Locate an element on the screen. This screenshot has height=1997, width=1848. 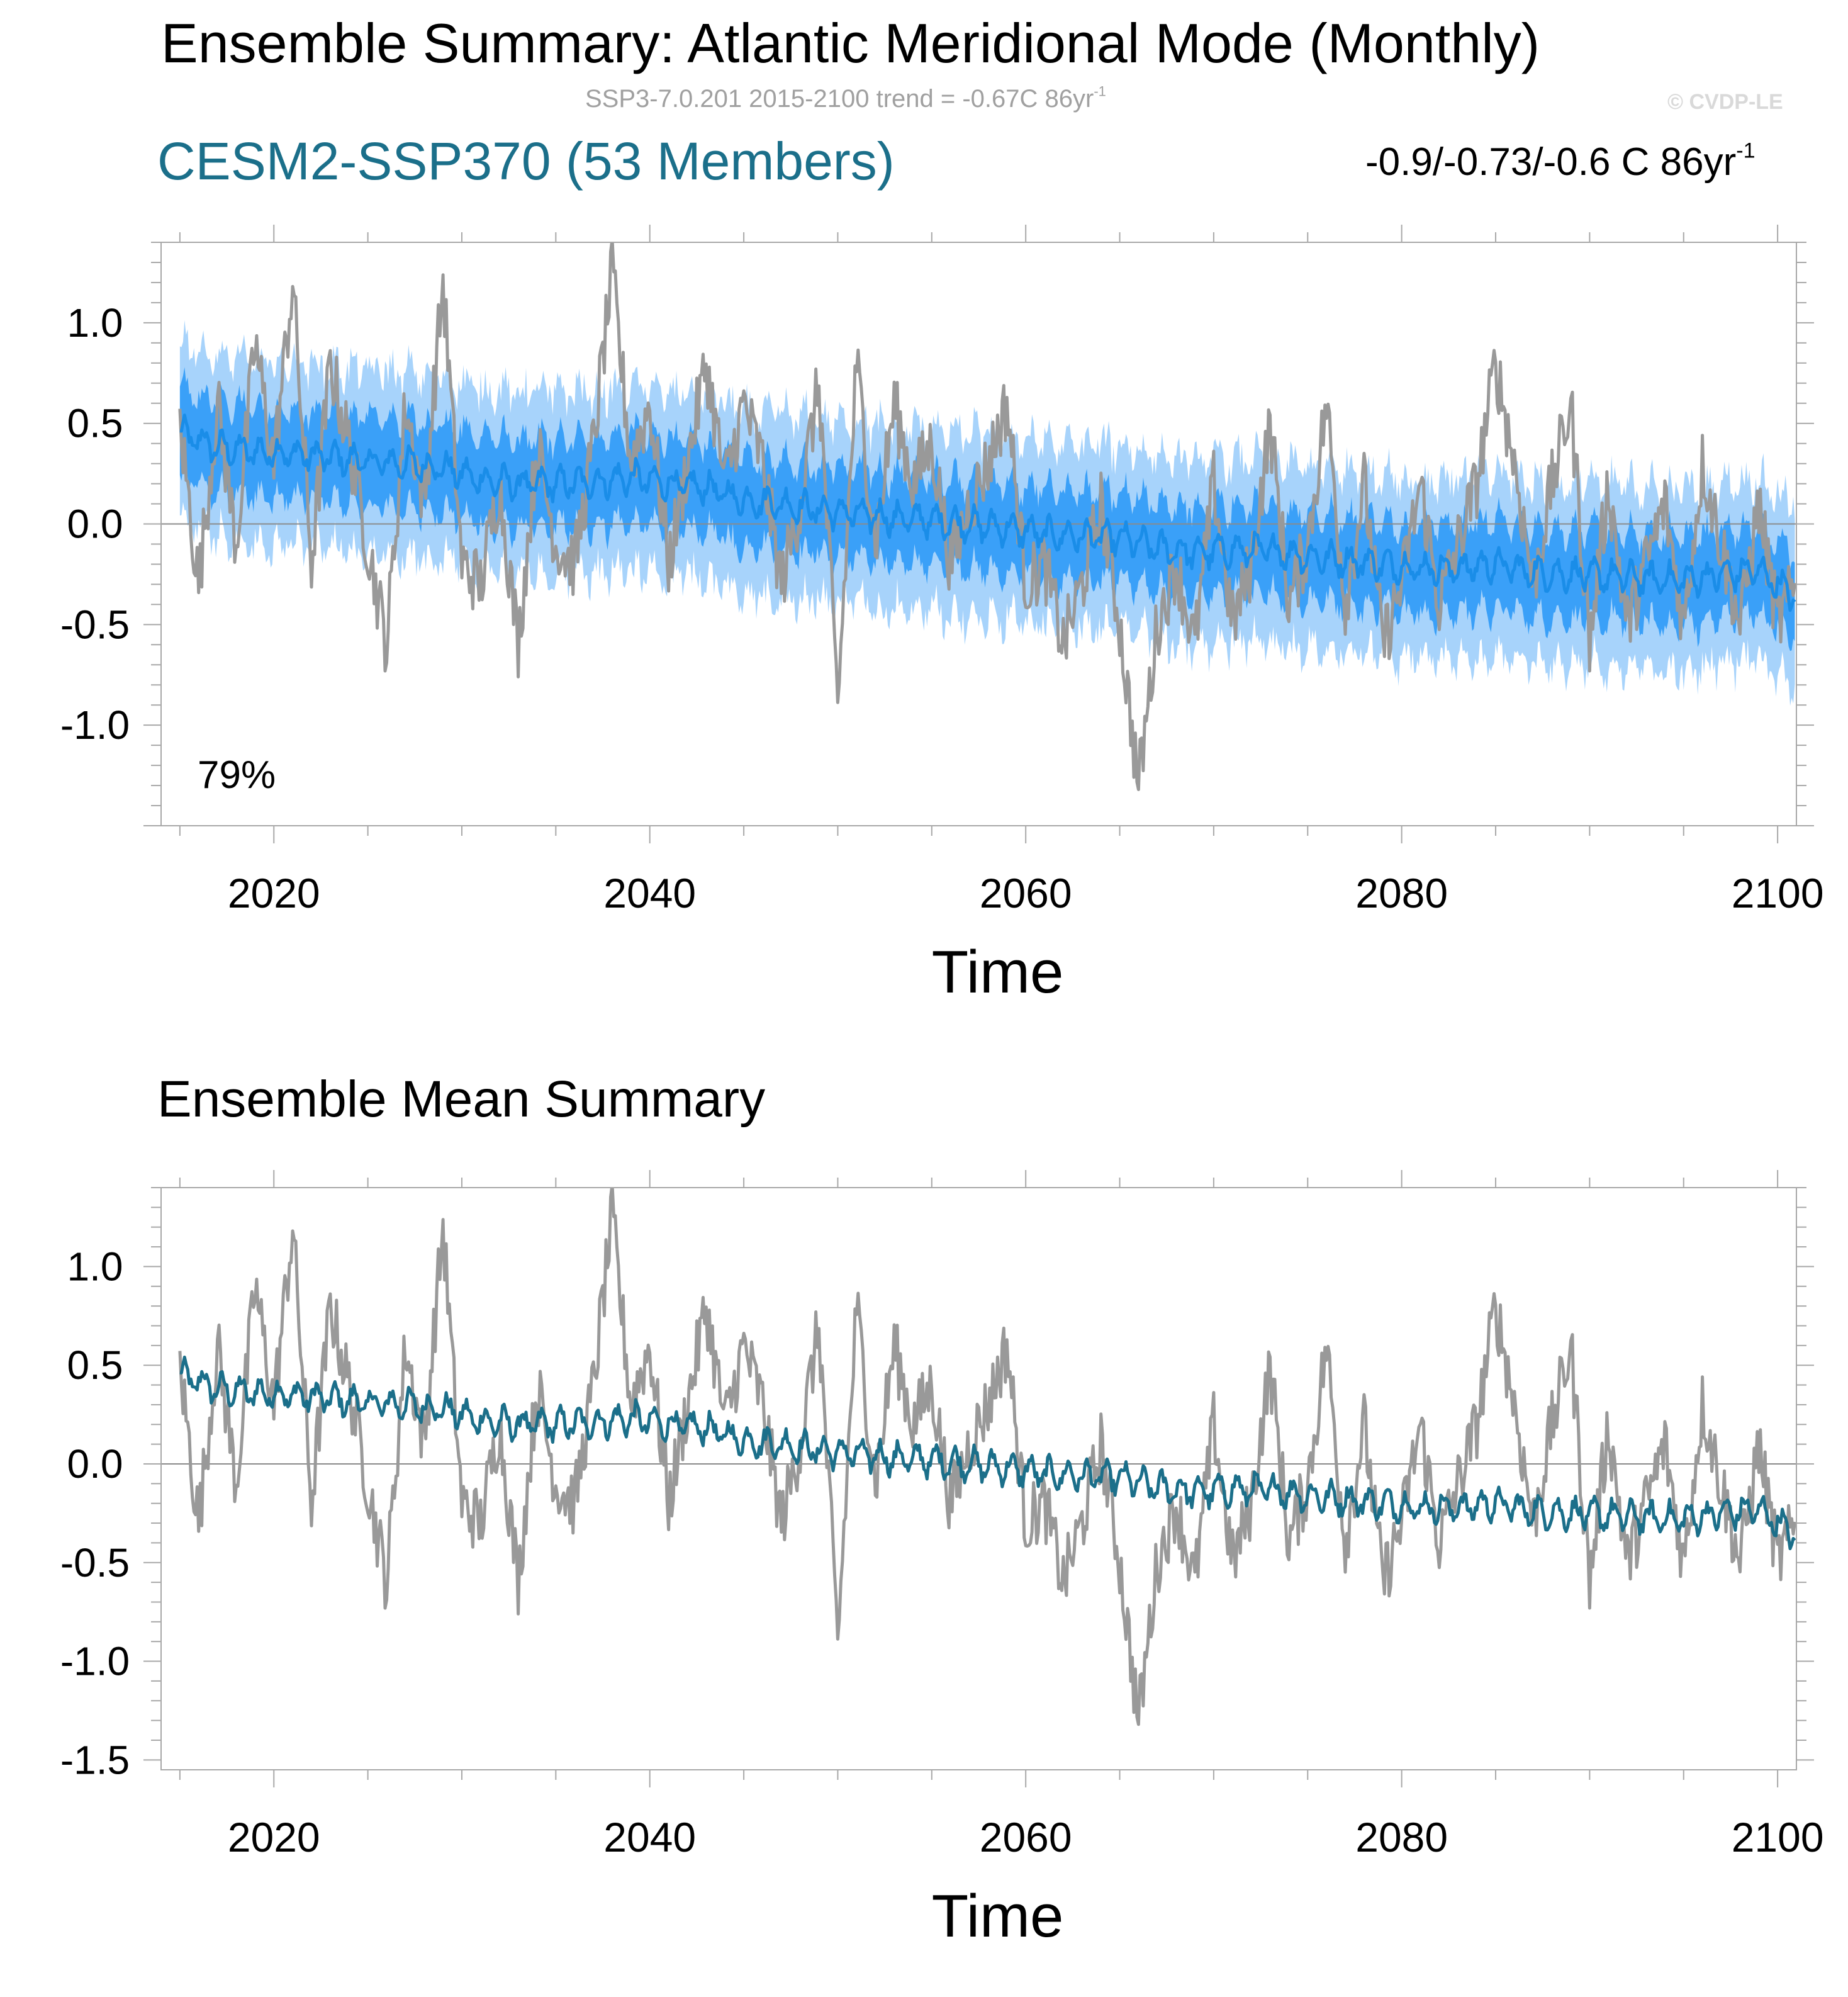
trend-range-text: -0.9/-0.73/-0.6 C 86yr is located at coordinates (1551, 162).